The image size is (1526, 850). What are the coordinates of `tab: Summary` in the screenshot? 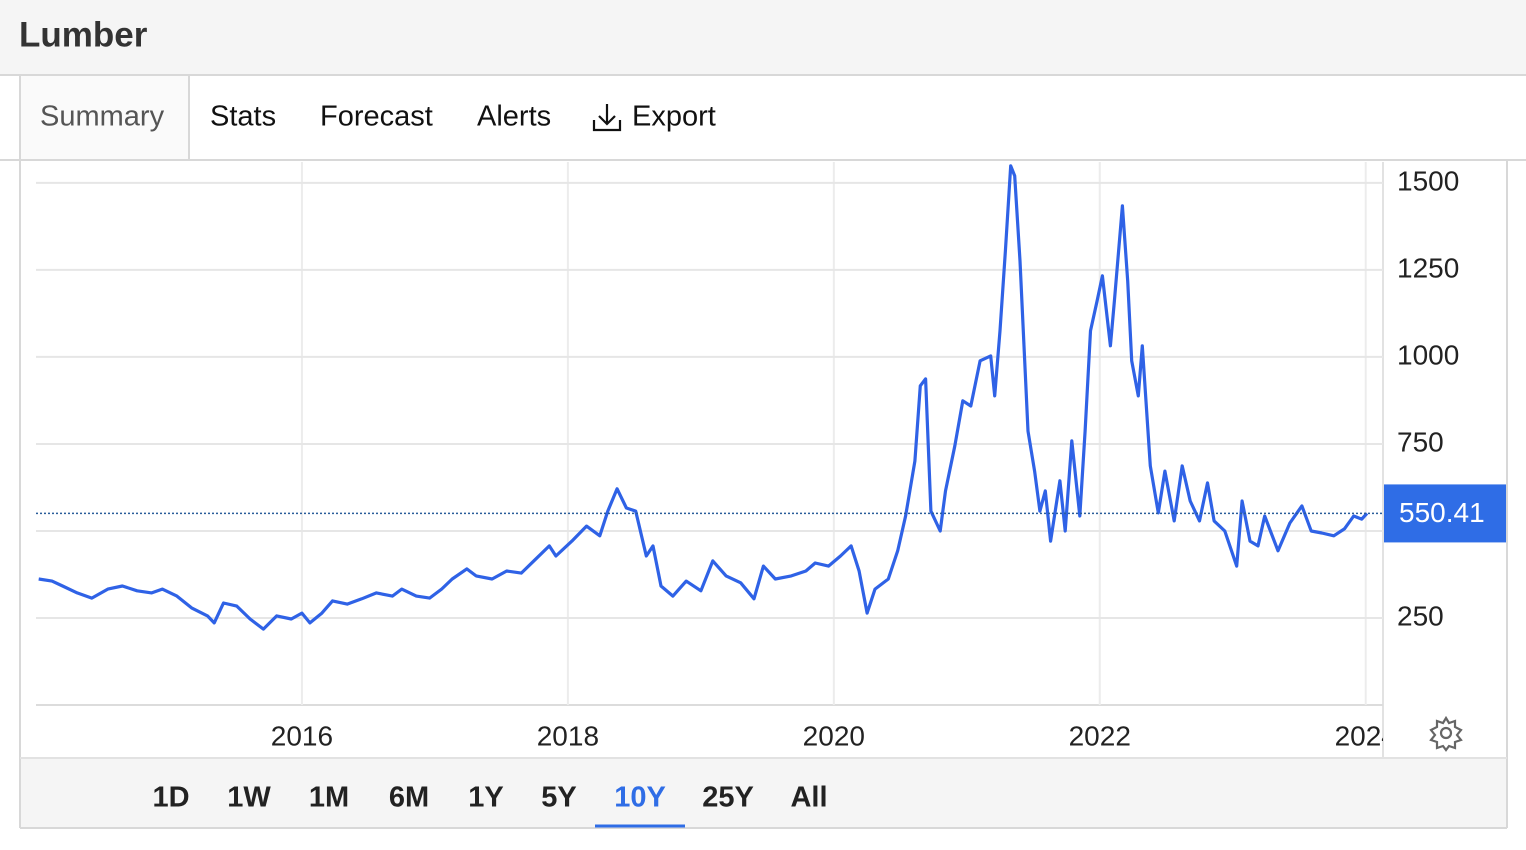 It's located at (102, 117).